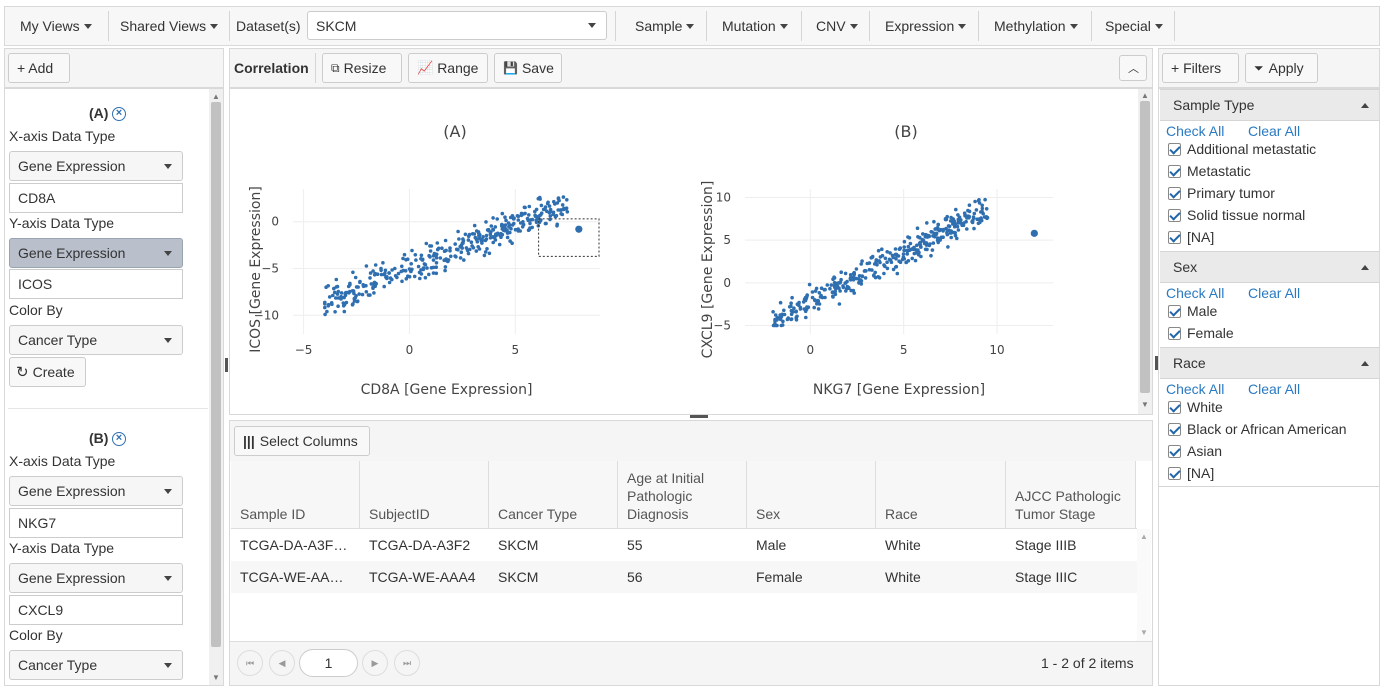 Image resolution: width=1384 pixels, height=689 pixels. What do you see at coordinates (39, 68) in the screenshot?
I see `add-button: + Add` at bounding box center [39, 68].